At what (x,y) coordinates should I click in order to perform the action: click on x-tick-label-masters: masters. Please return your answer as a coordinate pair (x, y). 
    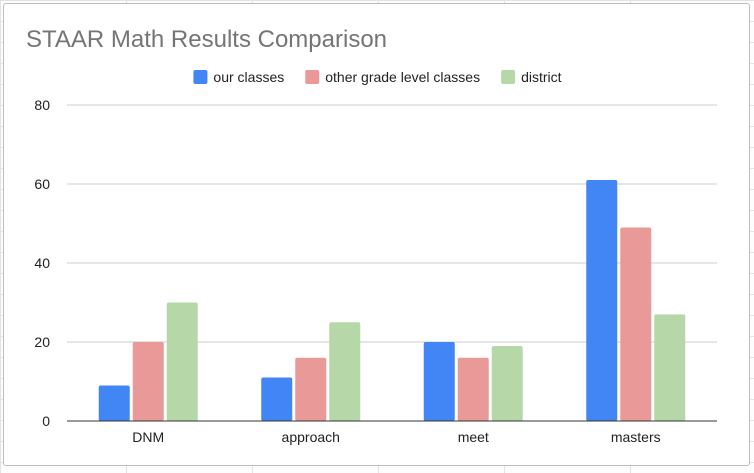
    Looking at the image, I should click on (636, 437).